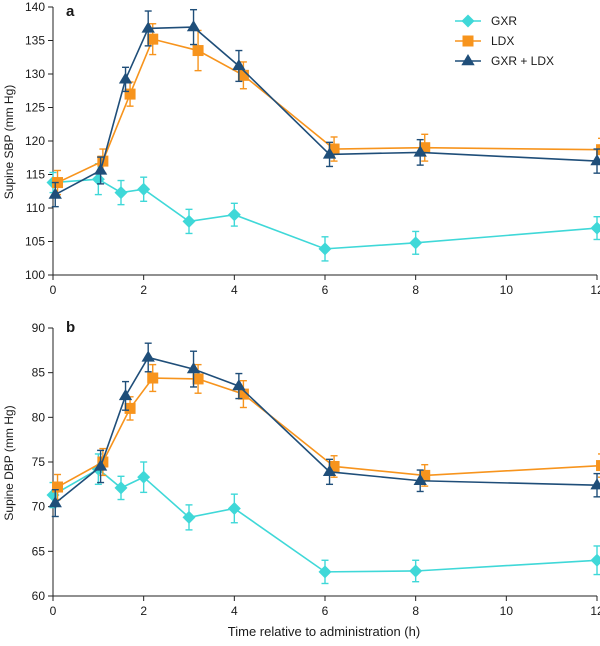  I want to click on legend-label: LDX, so click(502, 41).